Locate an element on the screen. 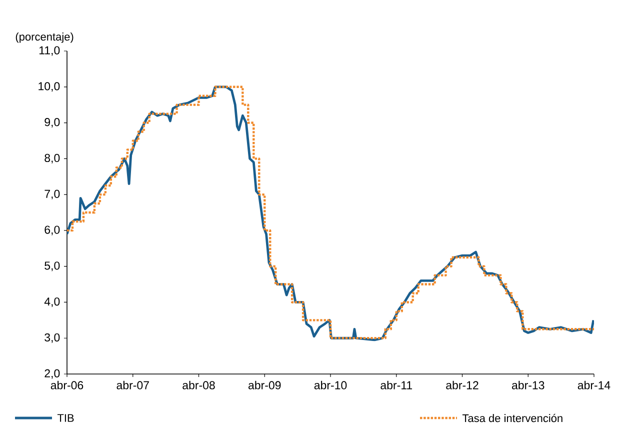 This screenshot has height=425, width=617. x-tick-label: abr-14 is located at coordinates (594, 385).